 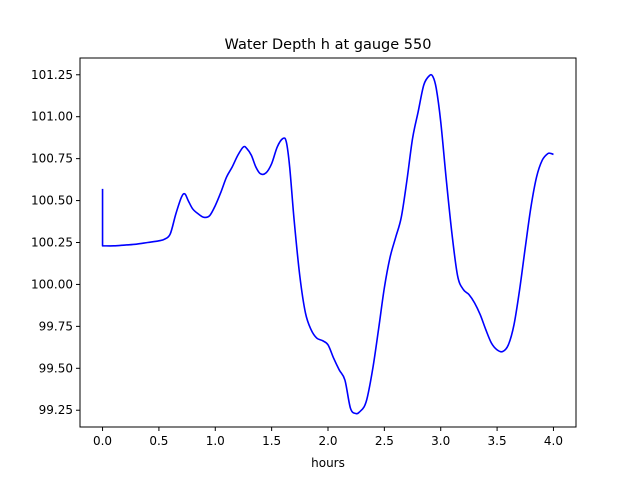 What do you see at coordinates (102, 441) in the screenshot?
I see `x-tick-label: 0.0` at bounding box center [102, 441].